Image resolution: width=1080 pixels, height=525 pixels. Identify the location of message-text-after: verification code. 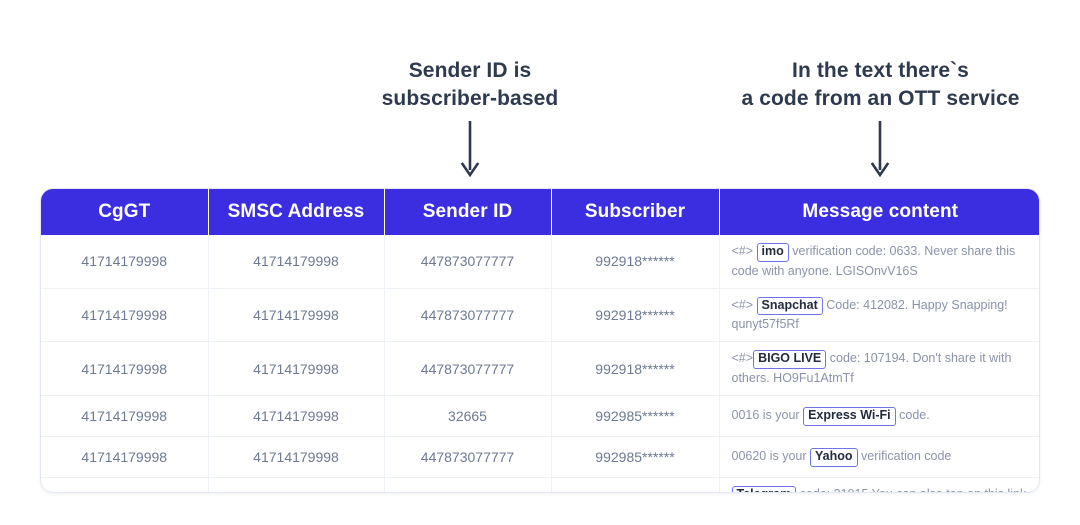
(904, 456).